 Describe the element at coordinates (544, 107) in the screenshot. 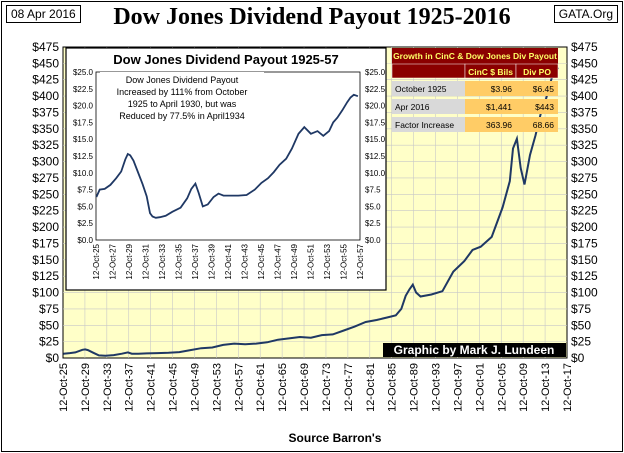

I see `table-cell-value: $443` at that location.